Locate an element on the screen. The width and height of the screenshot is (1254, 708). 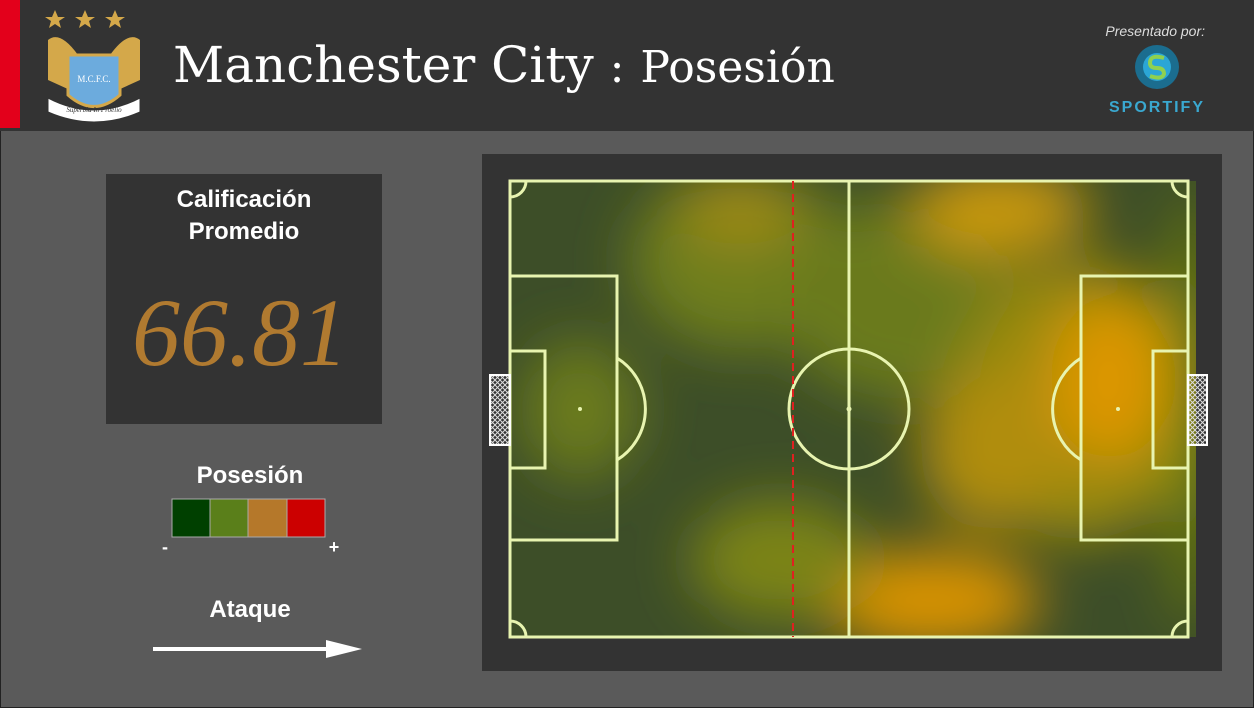
sponsor-icon is located at coordinates (1157, 67).